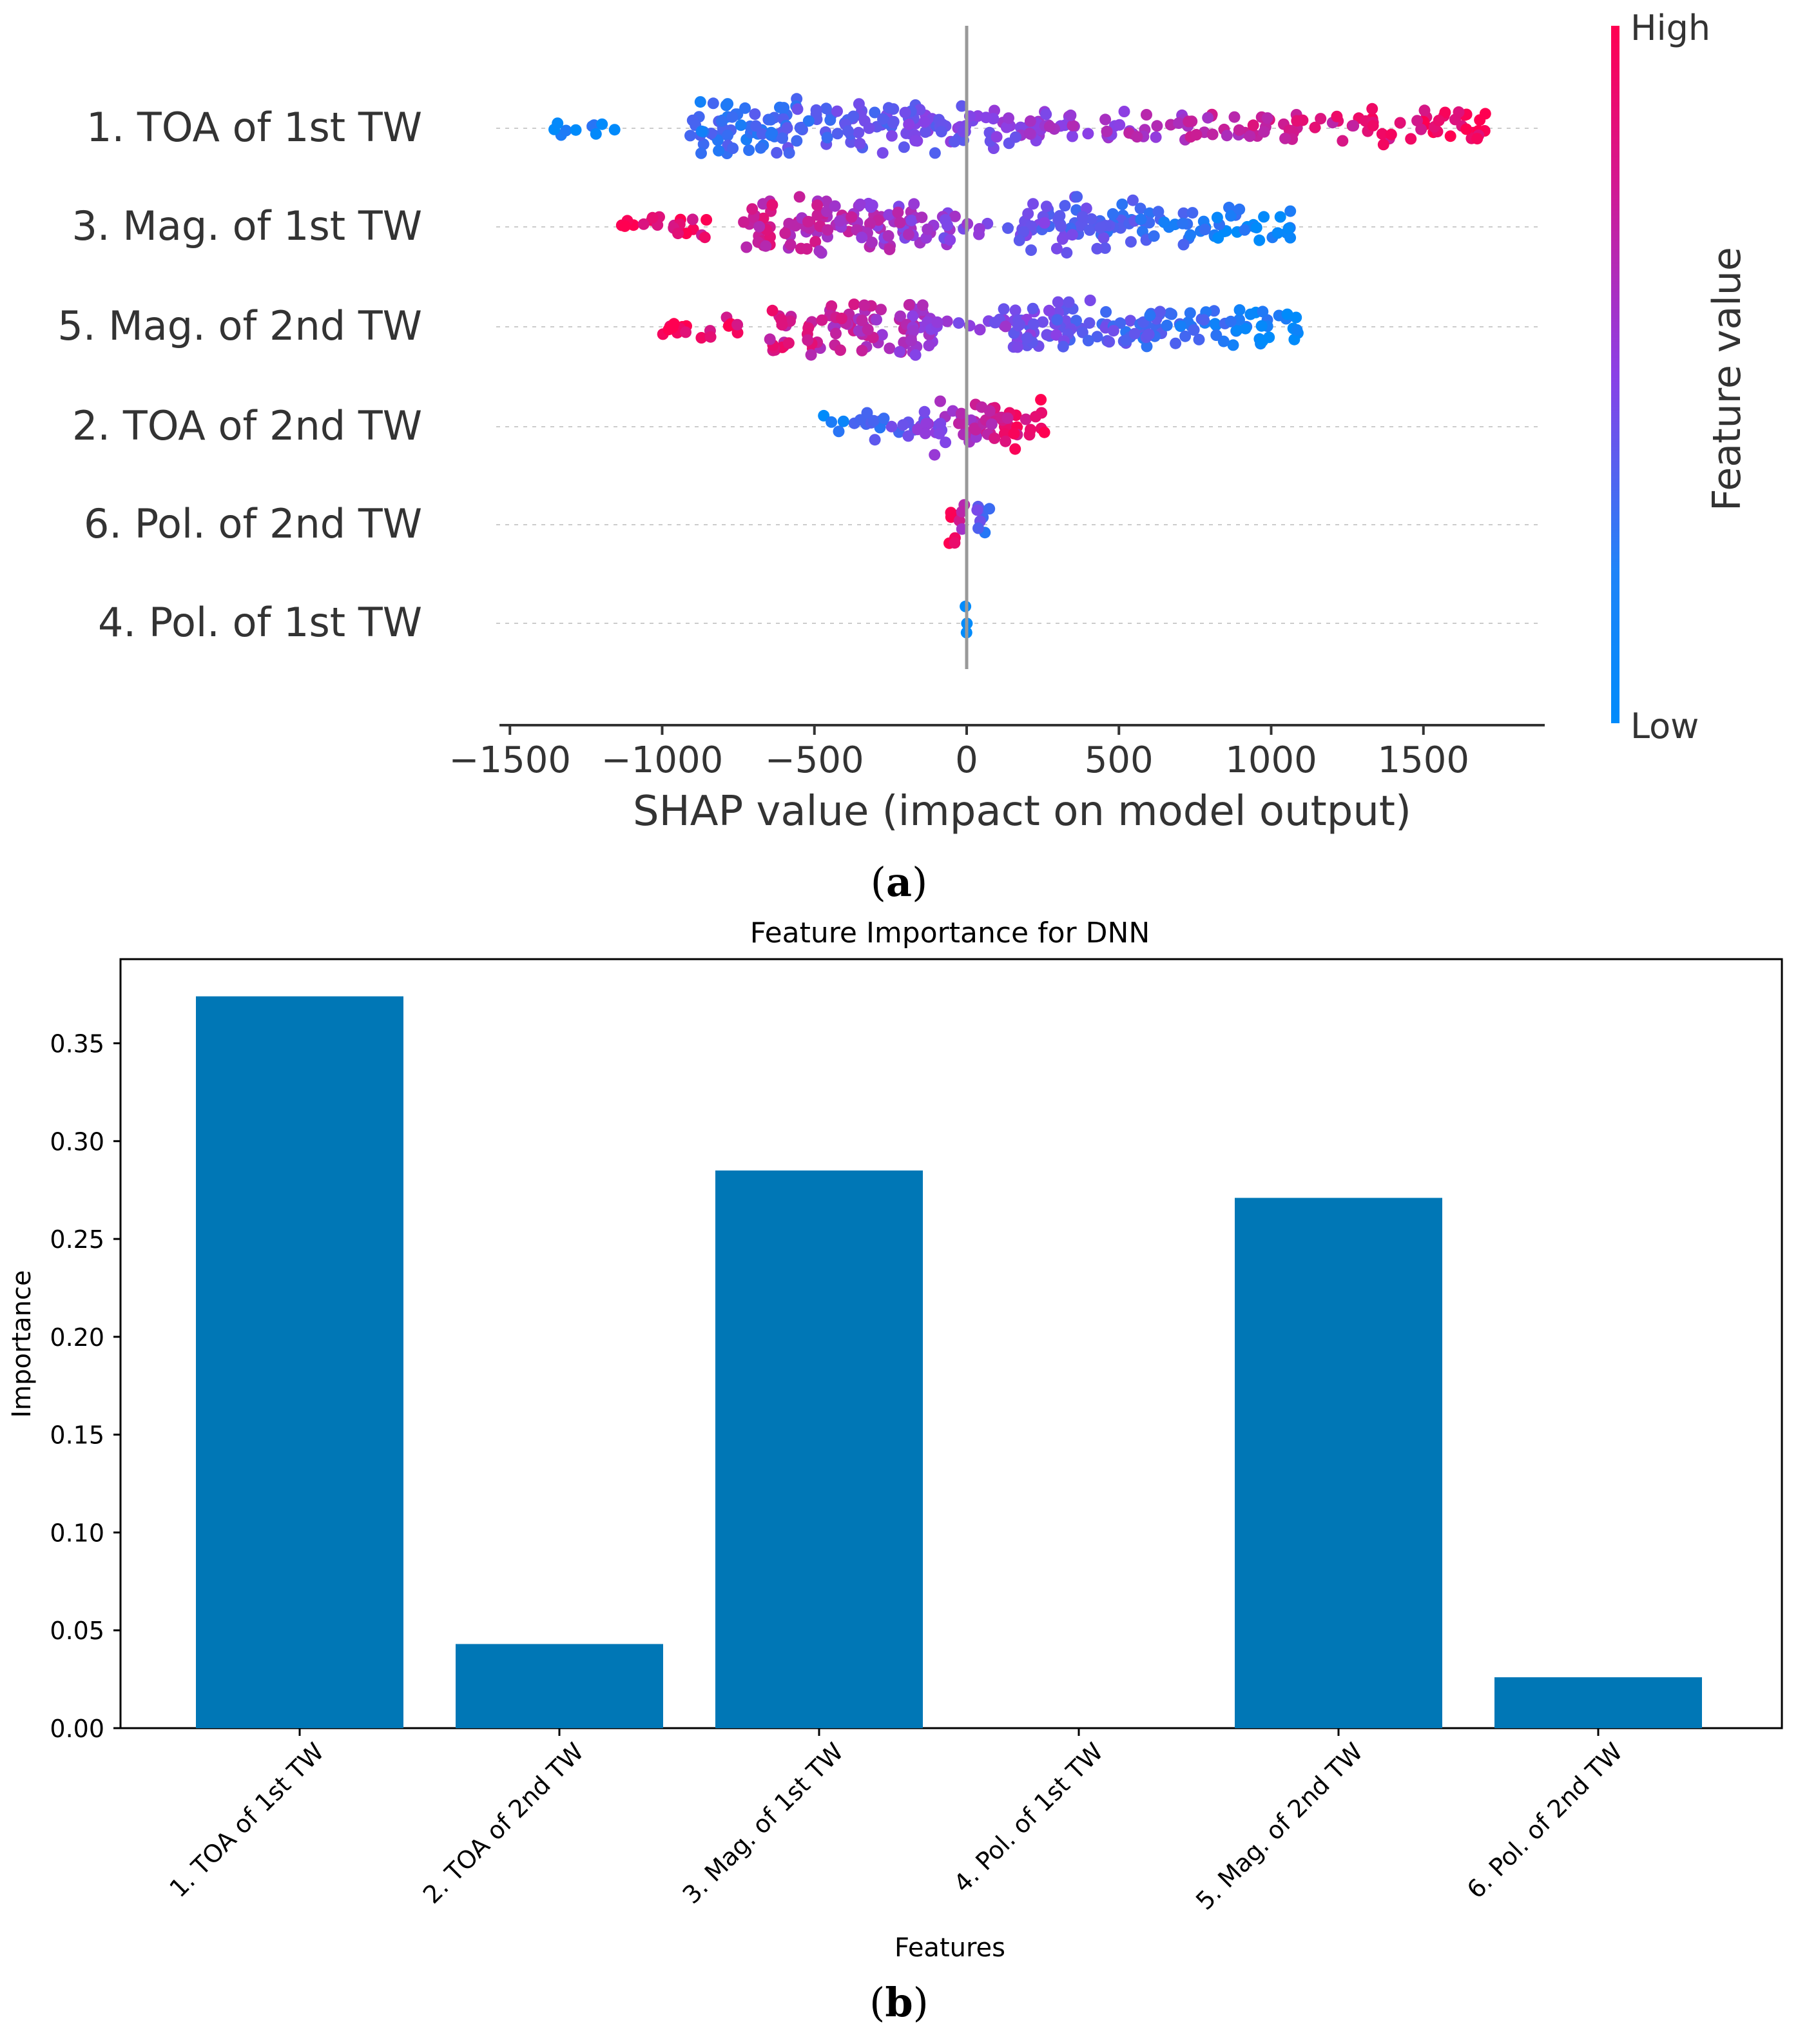  Describe the element at coordinates (77, 1239) in the screenshot. I see `y-tick-label: 0.25` at that location.